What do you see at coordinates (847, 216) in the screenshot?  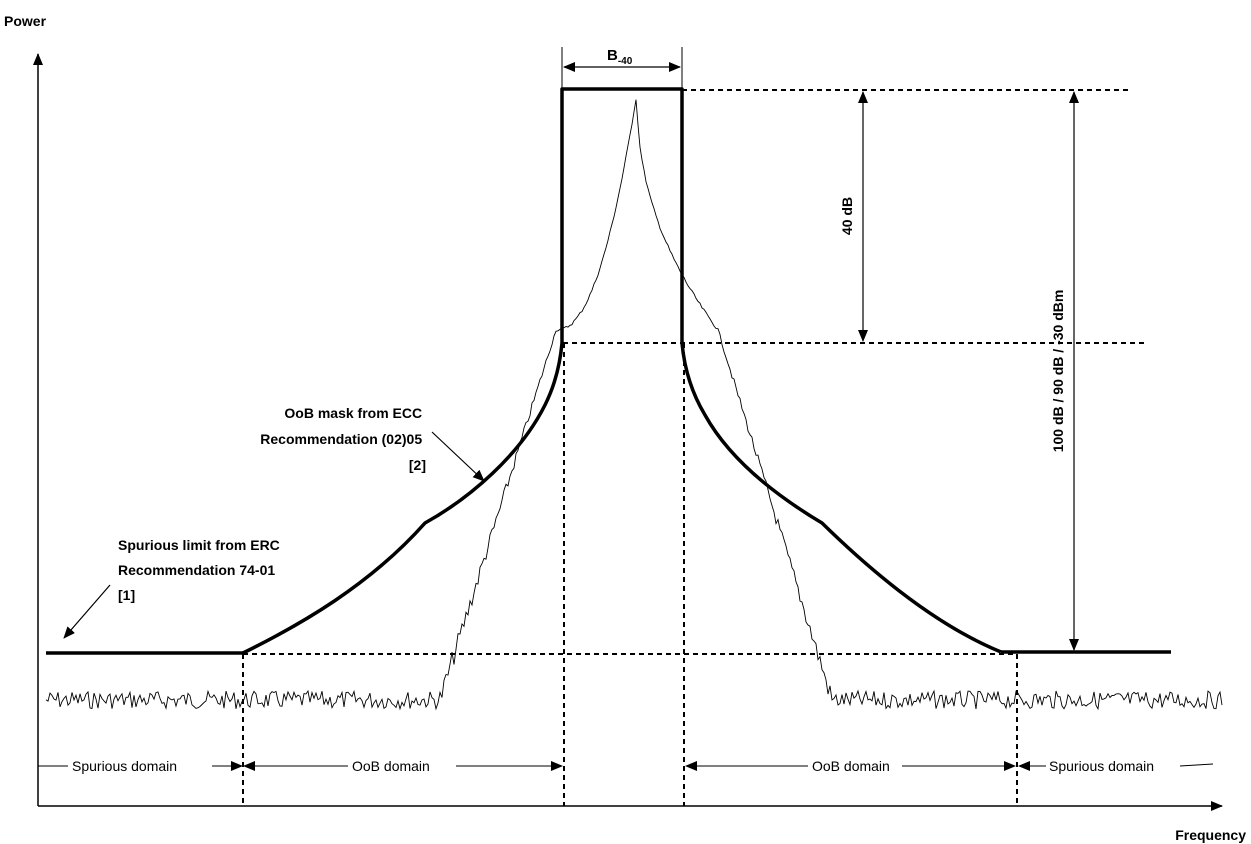 I see `inner-db-label: 40 dB` at bounding box center [847, 216].